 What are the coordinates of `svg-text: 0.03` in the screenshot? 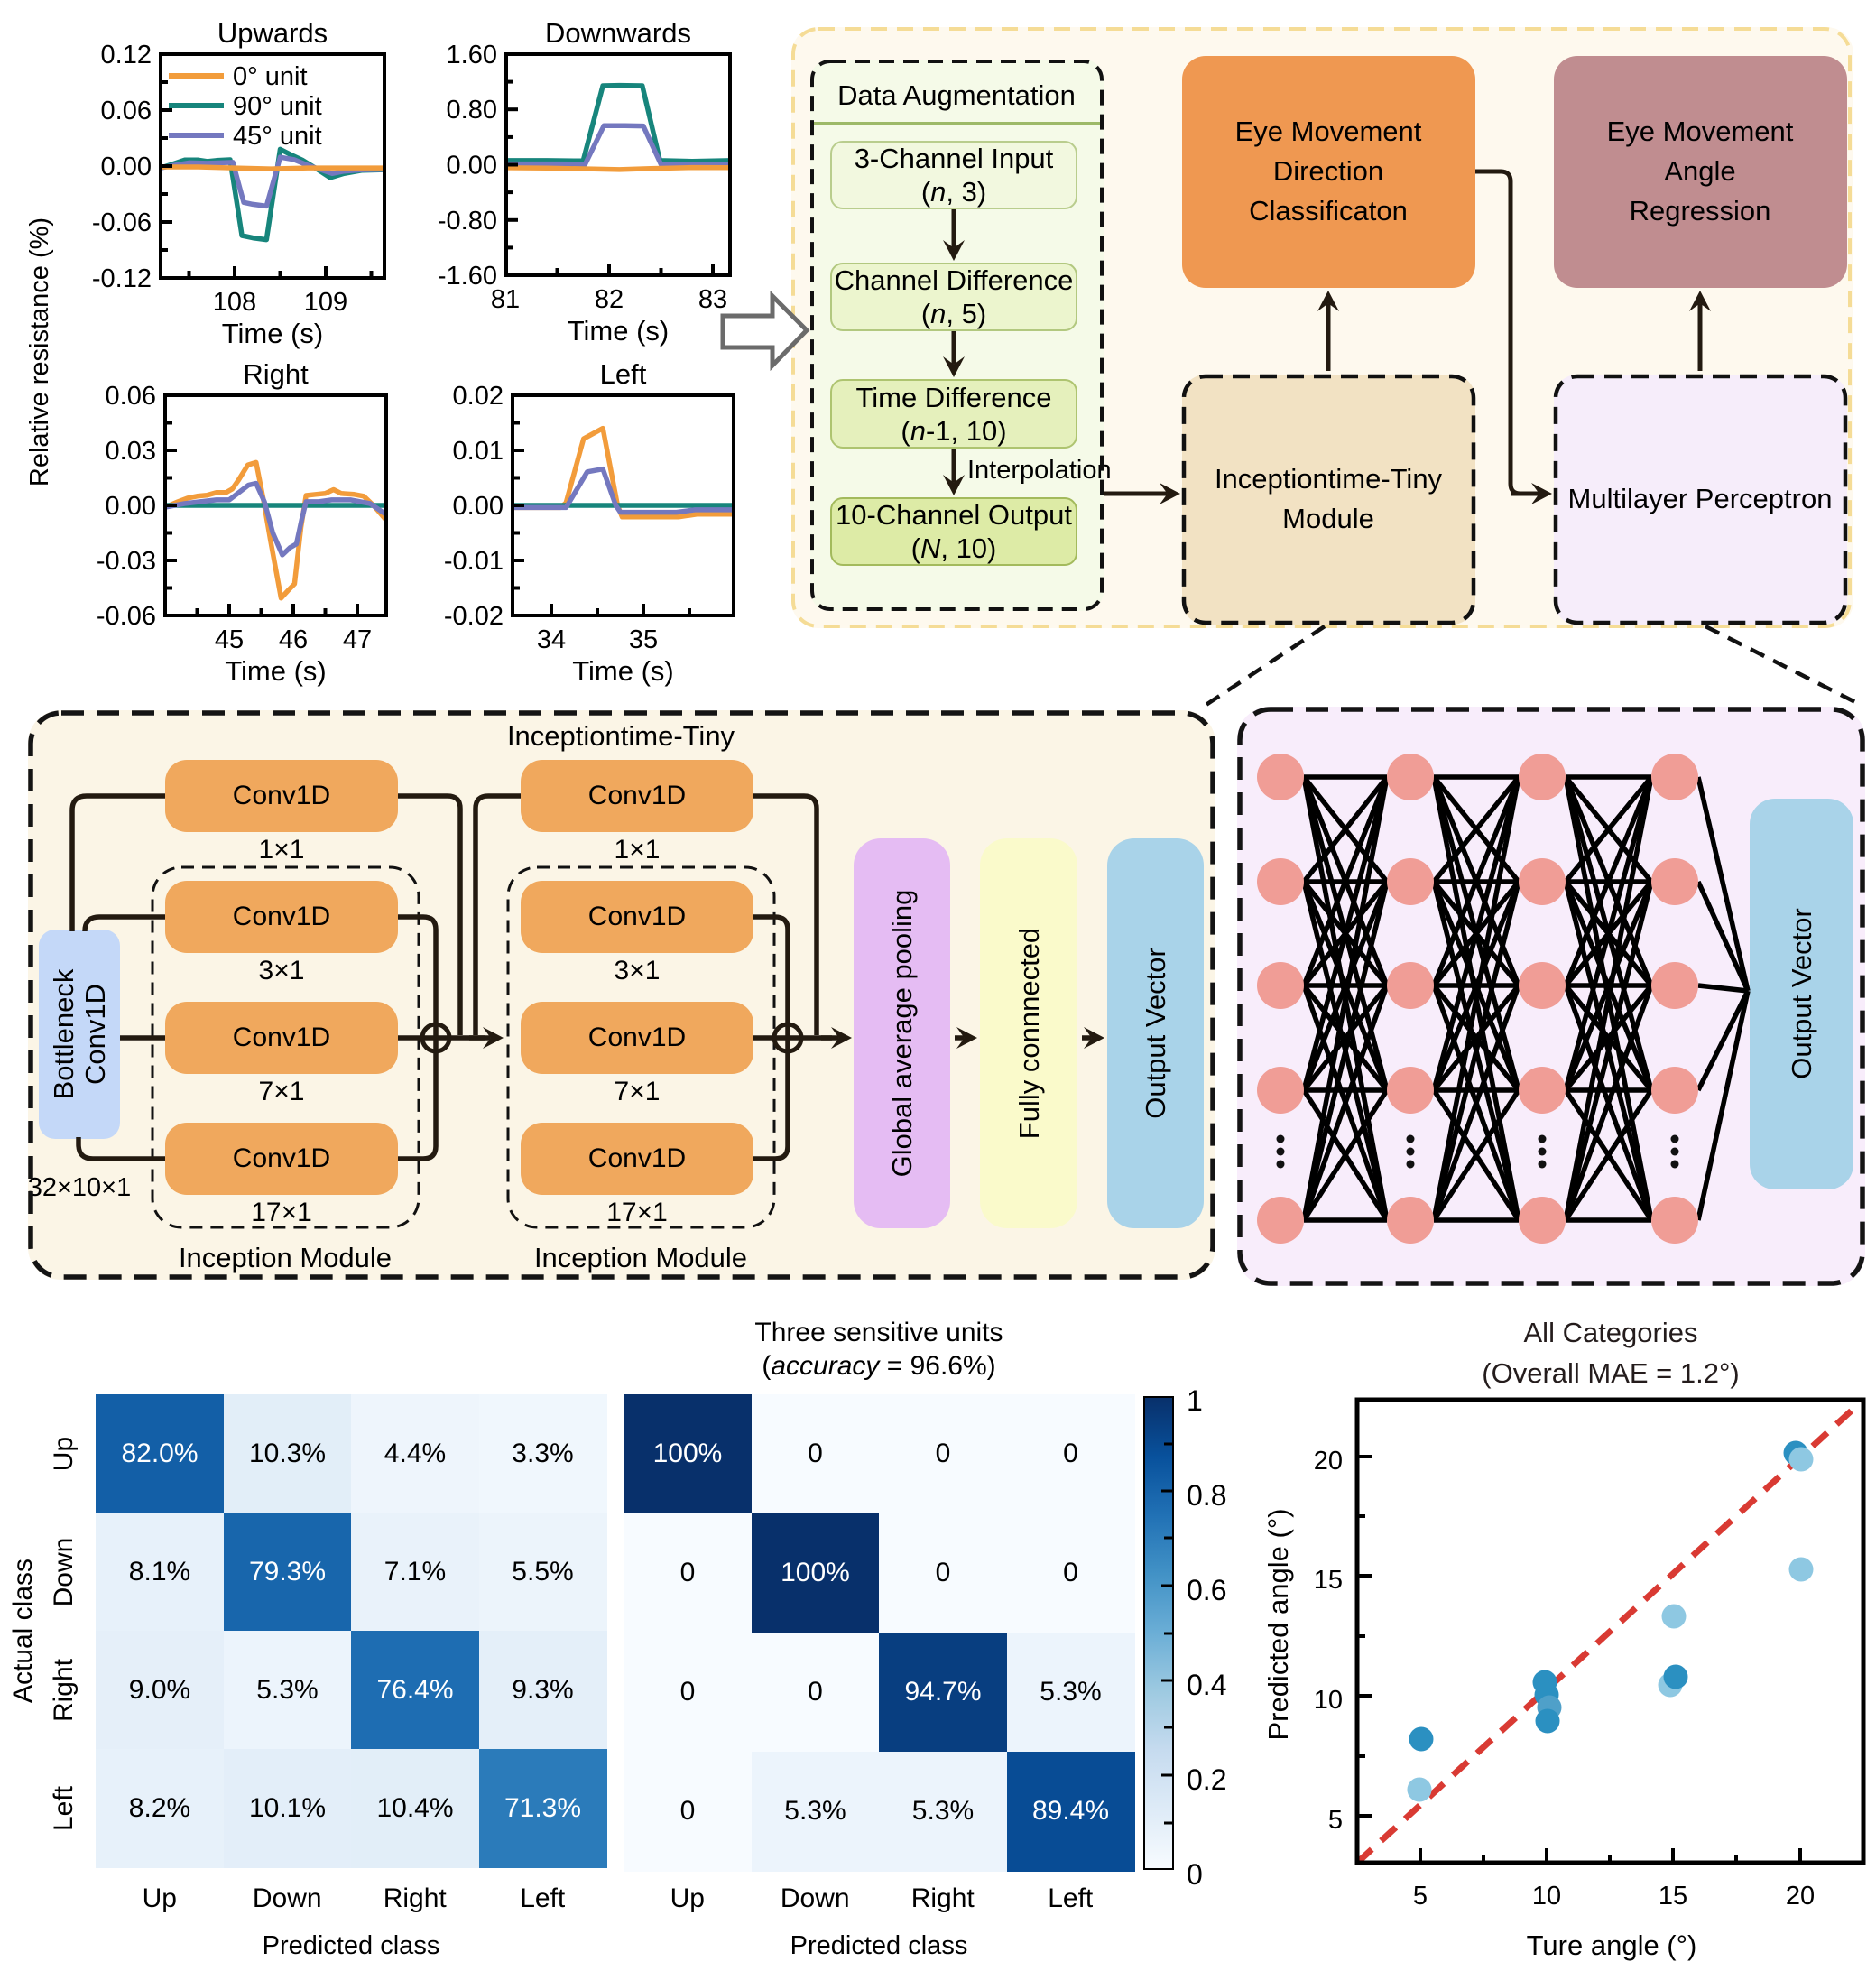 It's located at (131, 451).